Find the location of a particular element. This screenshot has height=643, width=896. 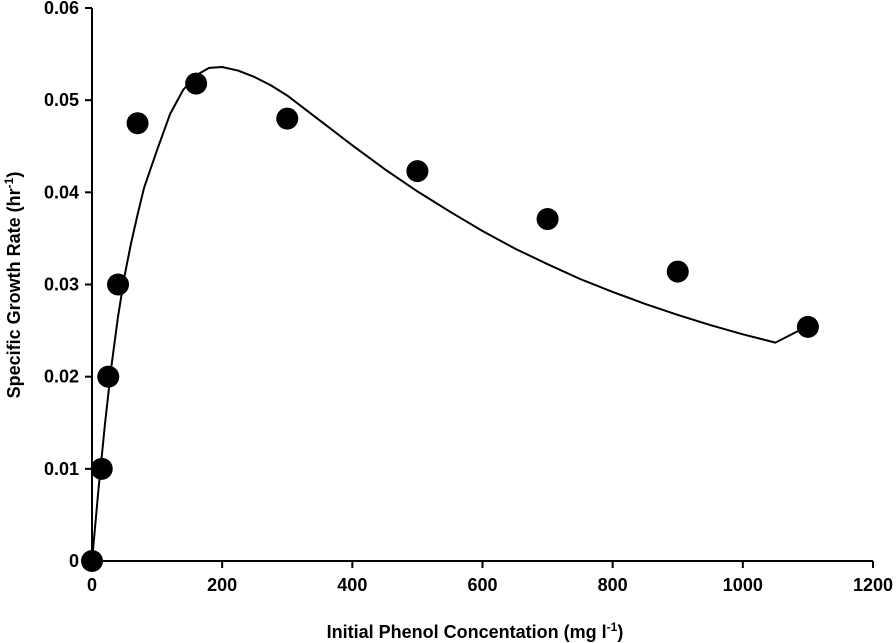

x-tick-label: 600 is located at coordinates (482, 585).